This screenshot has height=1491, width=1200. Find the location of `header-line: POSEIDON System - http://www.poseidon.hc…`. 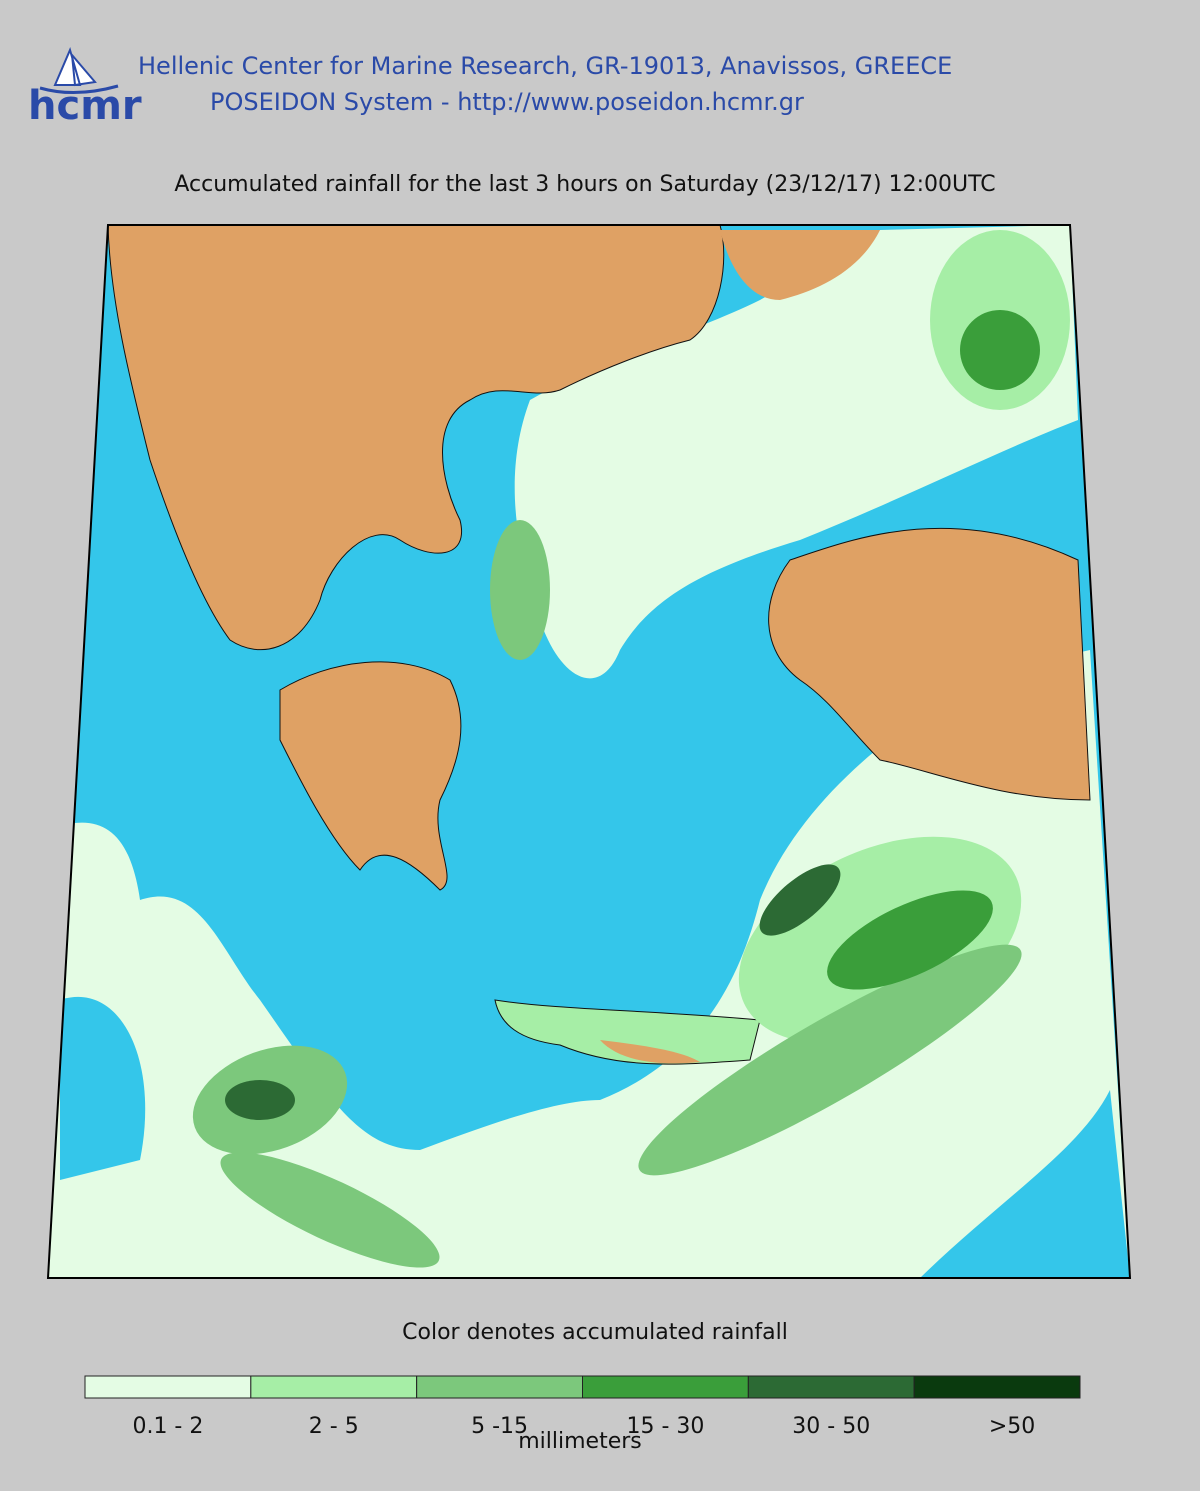

header-line: POSEIDON System - http://www.poseidon.hc… is located at coordinates (507, 102).